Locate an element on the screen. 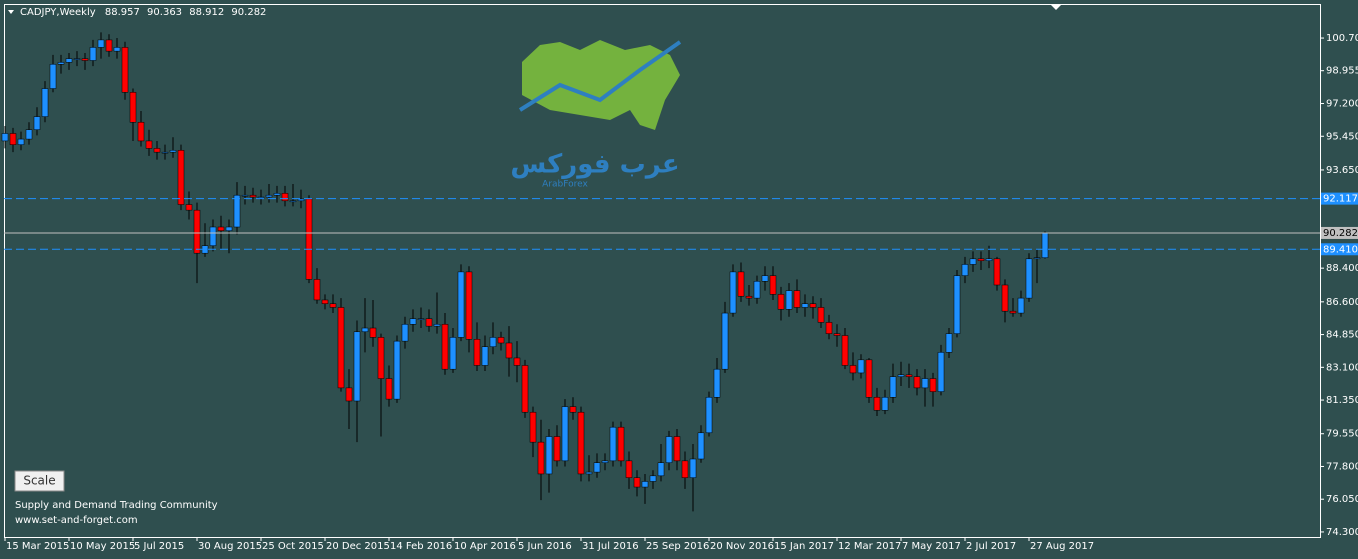  y-tick-label: 77.800 is located at coordinates (1342, 466).